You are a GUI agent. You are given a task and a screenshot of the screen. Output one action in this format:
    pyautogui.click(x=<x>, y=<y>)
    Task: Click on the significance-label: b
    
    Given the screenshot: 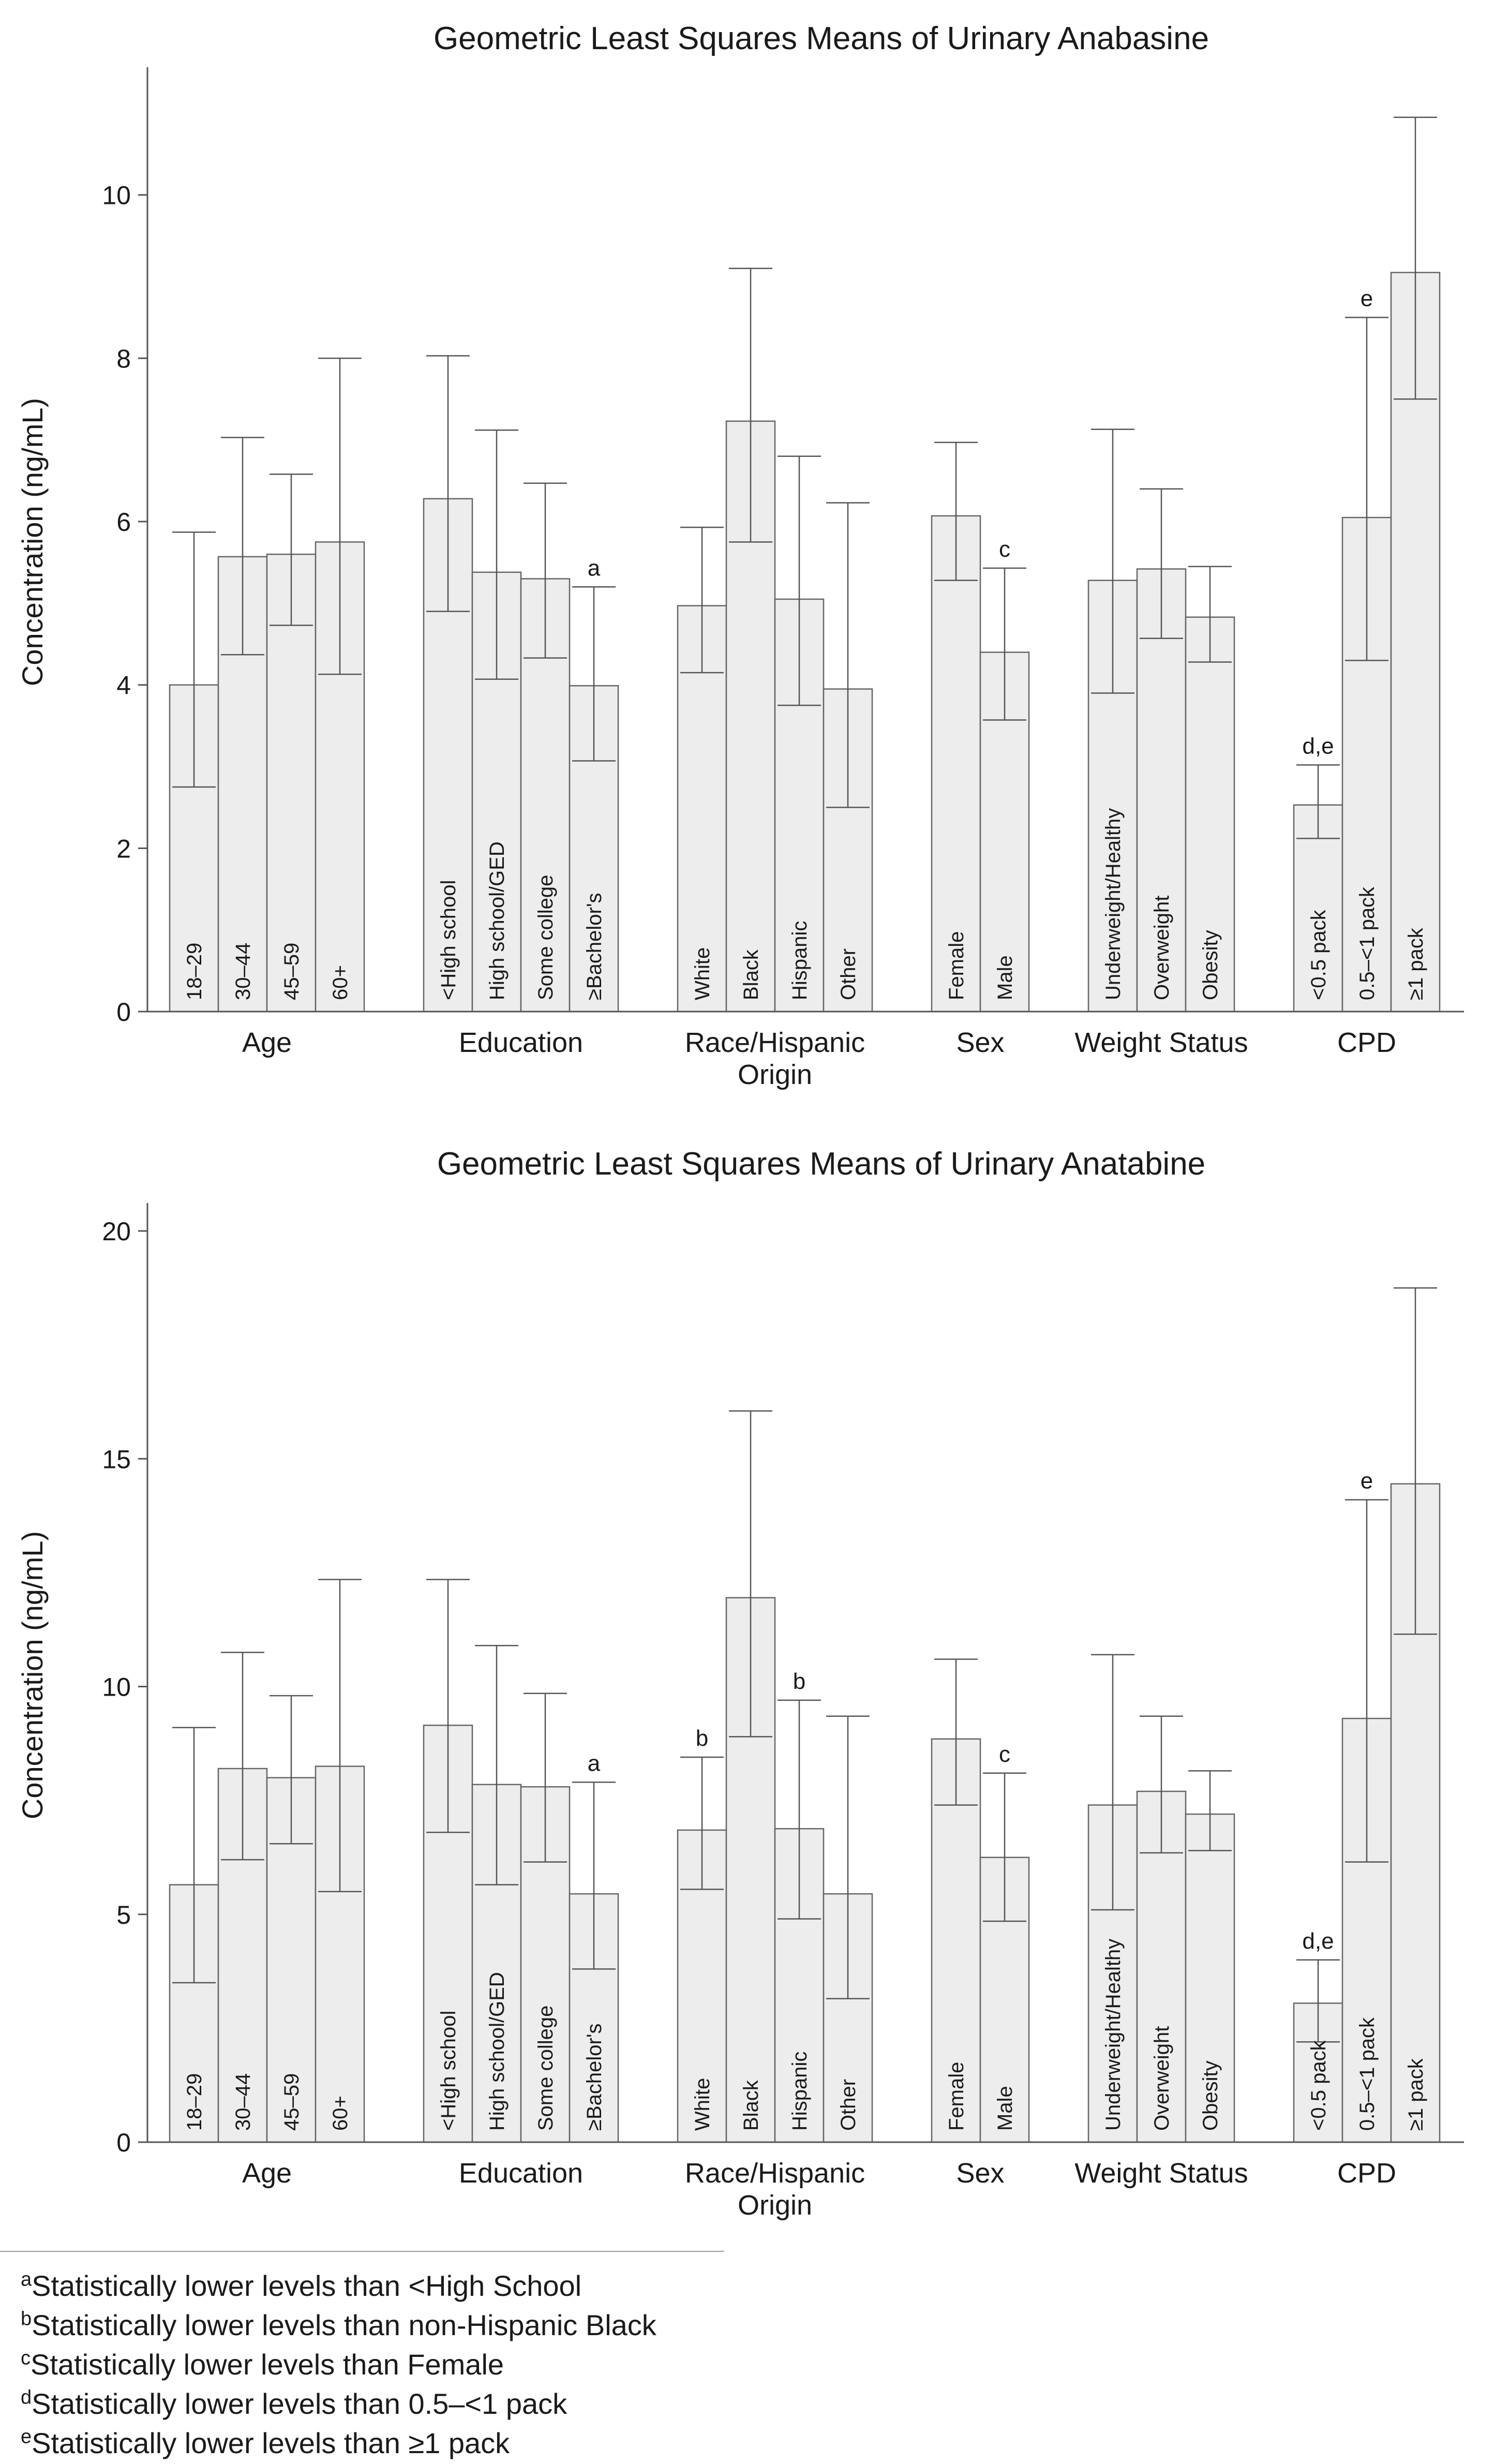 What is the action you would take?
    pyautogui.click(x=799, y=1681)
    